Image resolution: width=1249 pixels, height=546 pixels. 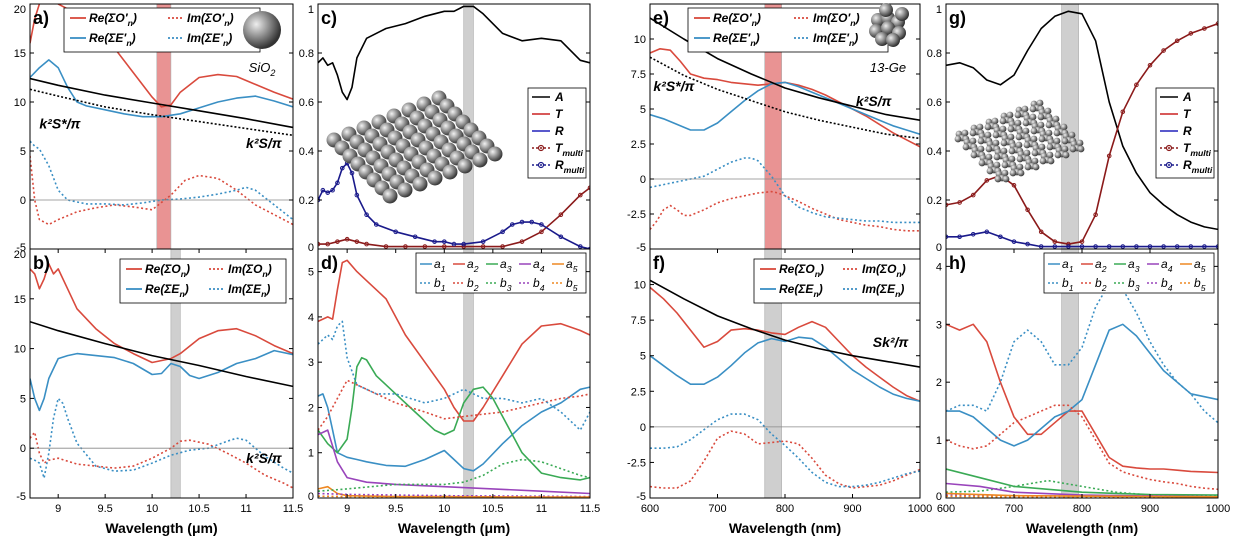 I want to click on panel-label: f), so click(x=659, y=263).